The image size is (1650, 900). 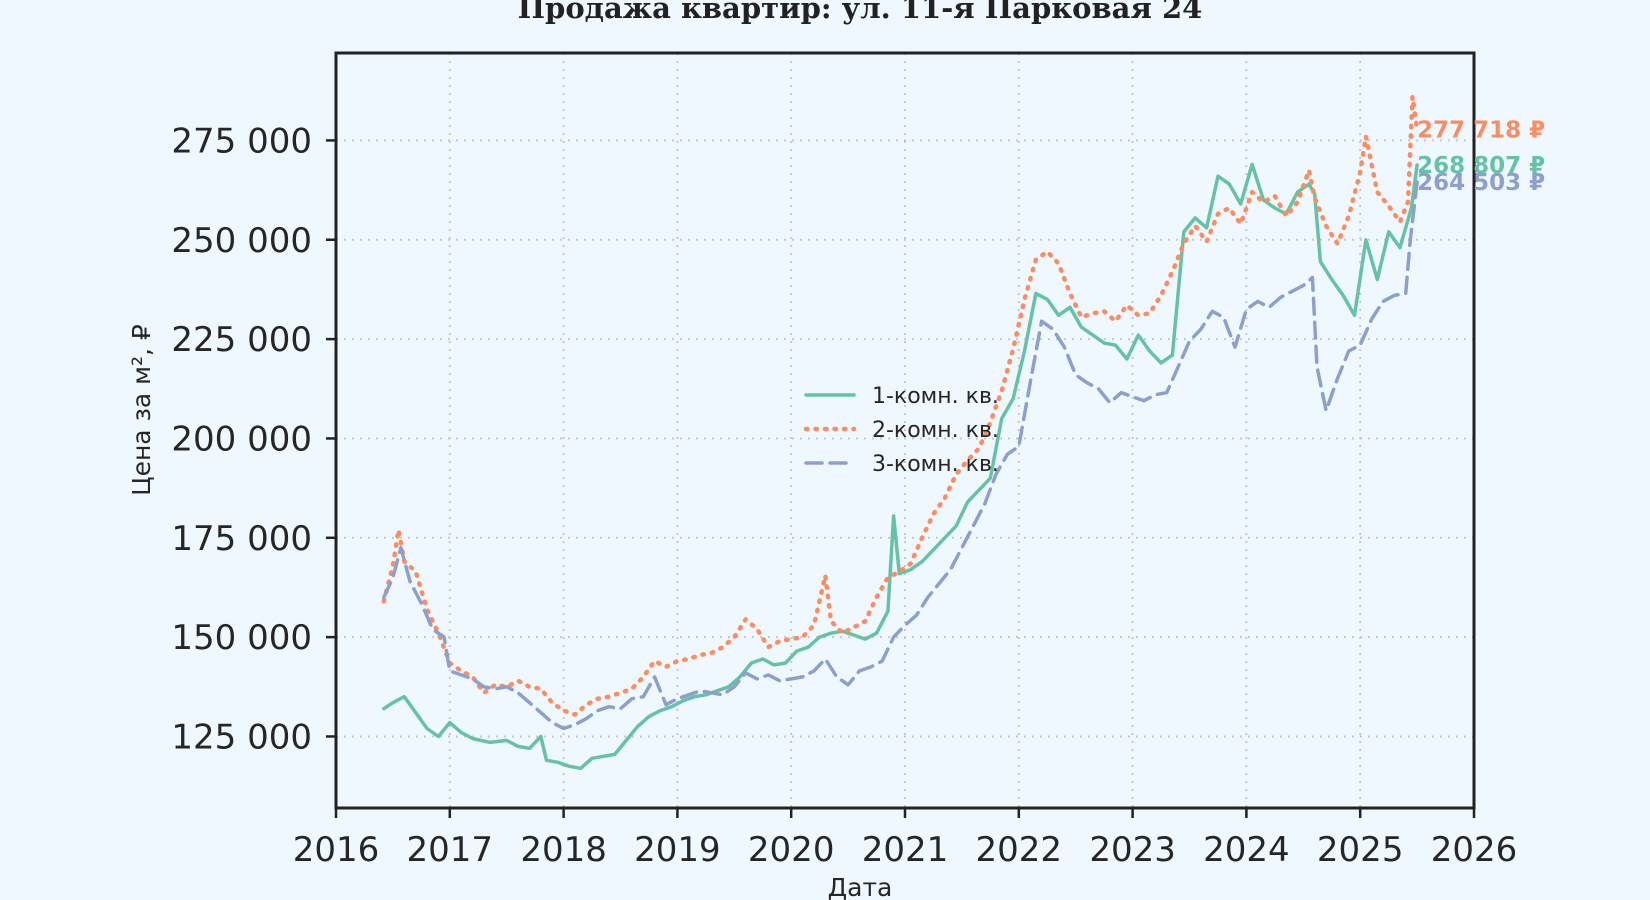 What do you see at coordinates (1246, 850) in the screenshot?
I see `x-tick-label: 2024` at bounding box center [1246, 850].